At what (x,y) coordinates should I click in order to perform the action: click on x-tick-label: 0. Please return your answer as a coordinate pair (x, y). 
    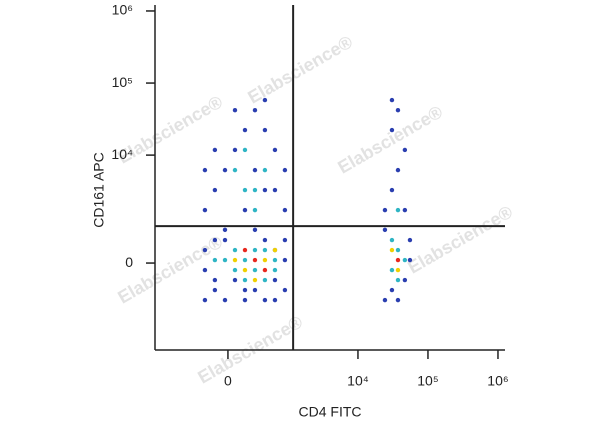
    Looking at the image, I should click on (228, 381).